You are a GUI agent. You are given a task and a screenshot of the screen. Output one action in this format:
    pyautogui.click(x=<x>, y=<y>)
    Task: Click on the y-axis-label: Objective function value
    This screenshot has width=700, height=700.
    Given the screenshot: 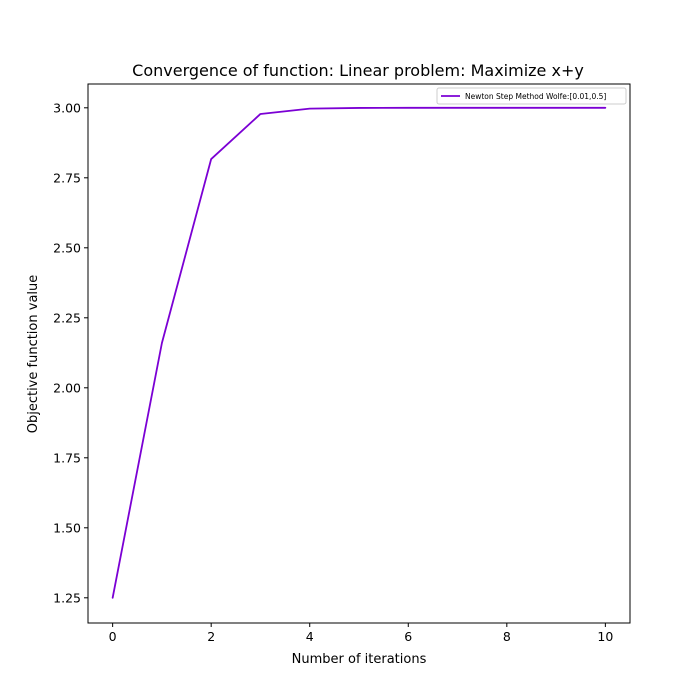 What is the action you would take?
    pyautogui.click(x=33, y=354)
    